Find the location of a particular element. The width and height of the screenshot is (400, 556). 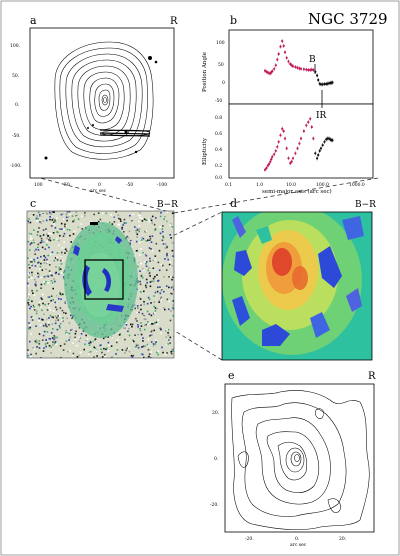

panel-b-xlabel: semi-major axis (arc sec) is located at coordinates (297, 191).